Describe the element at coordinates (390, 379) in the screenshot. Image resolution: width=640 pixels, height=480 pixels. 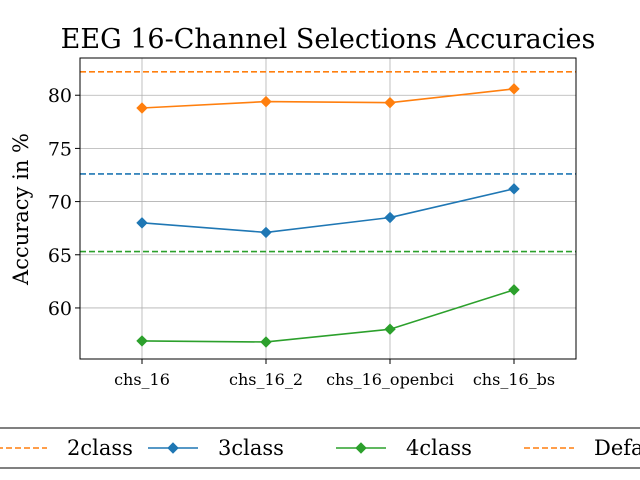
I see `x-tick-label: chs_16_openbci` at that location.